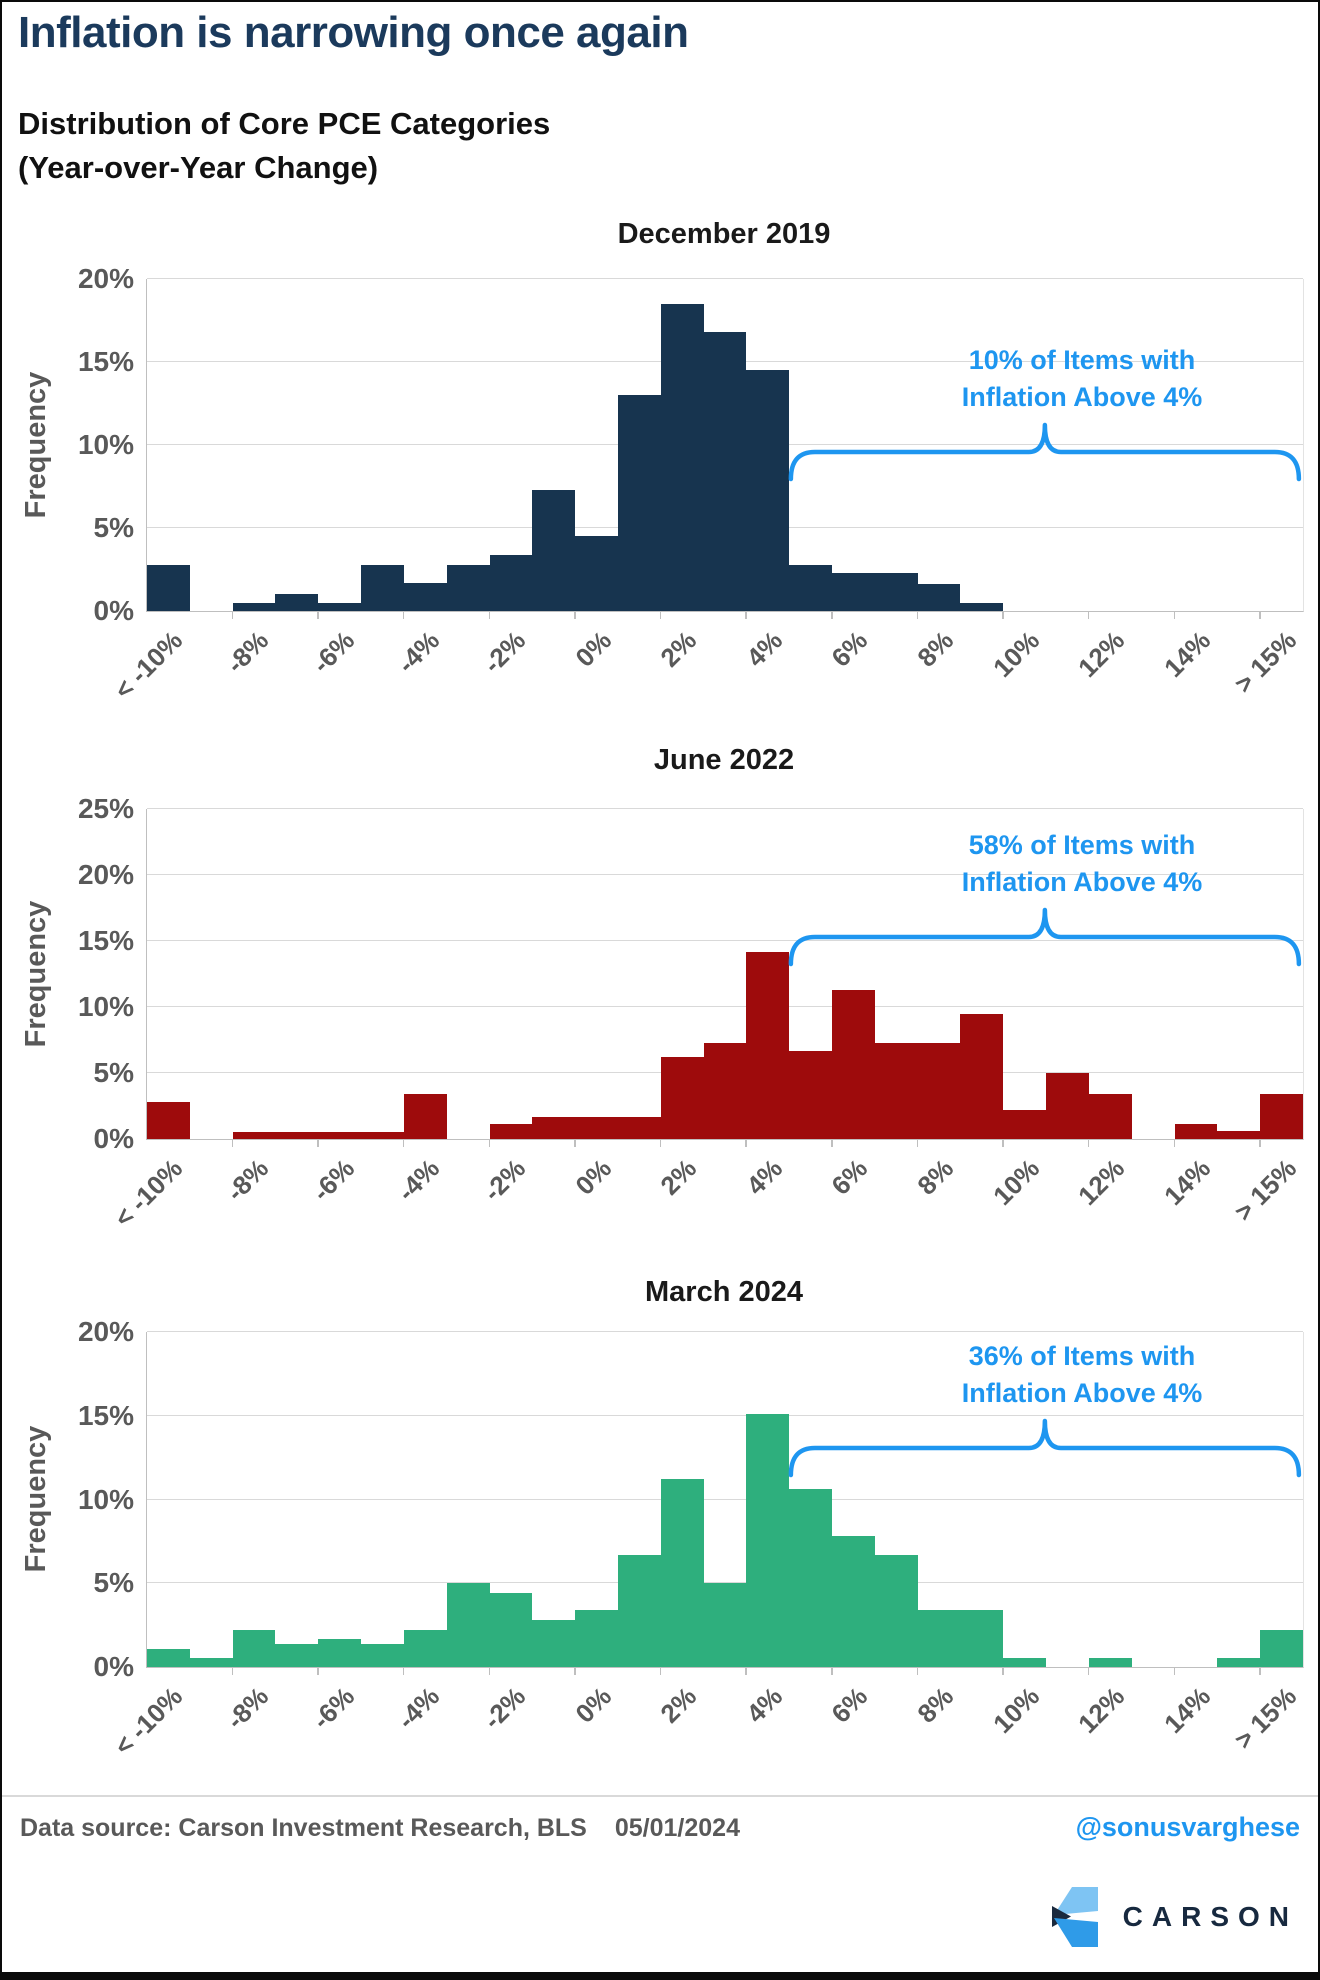 This screenshot has height=1980, width=1320. Describe the element at coordinates (198, 167) in the screenshot. I see `subtitle-line2: (Year-over-Year Change)` at that location.